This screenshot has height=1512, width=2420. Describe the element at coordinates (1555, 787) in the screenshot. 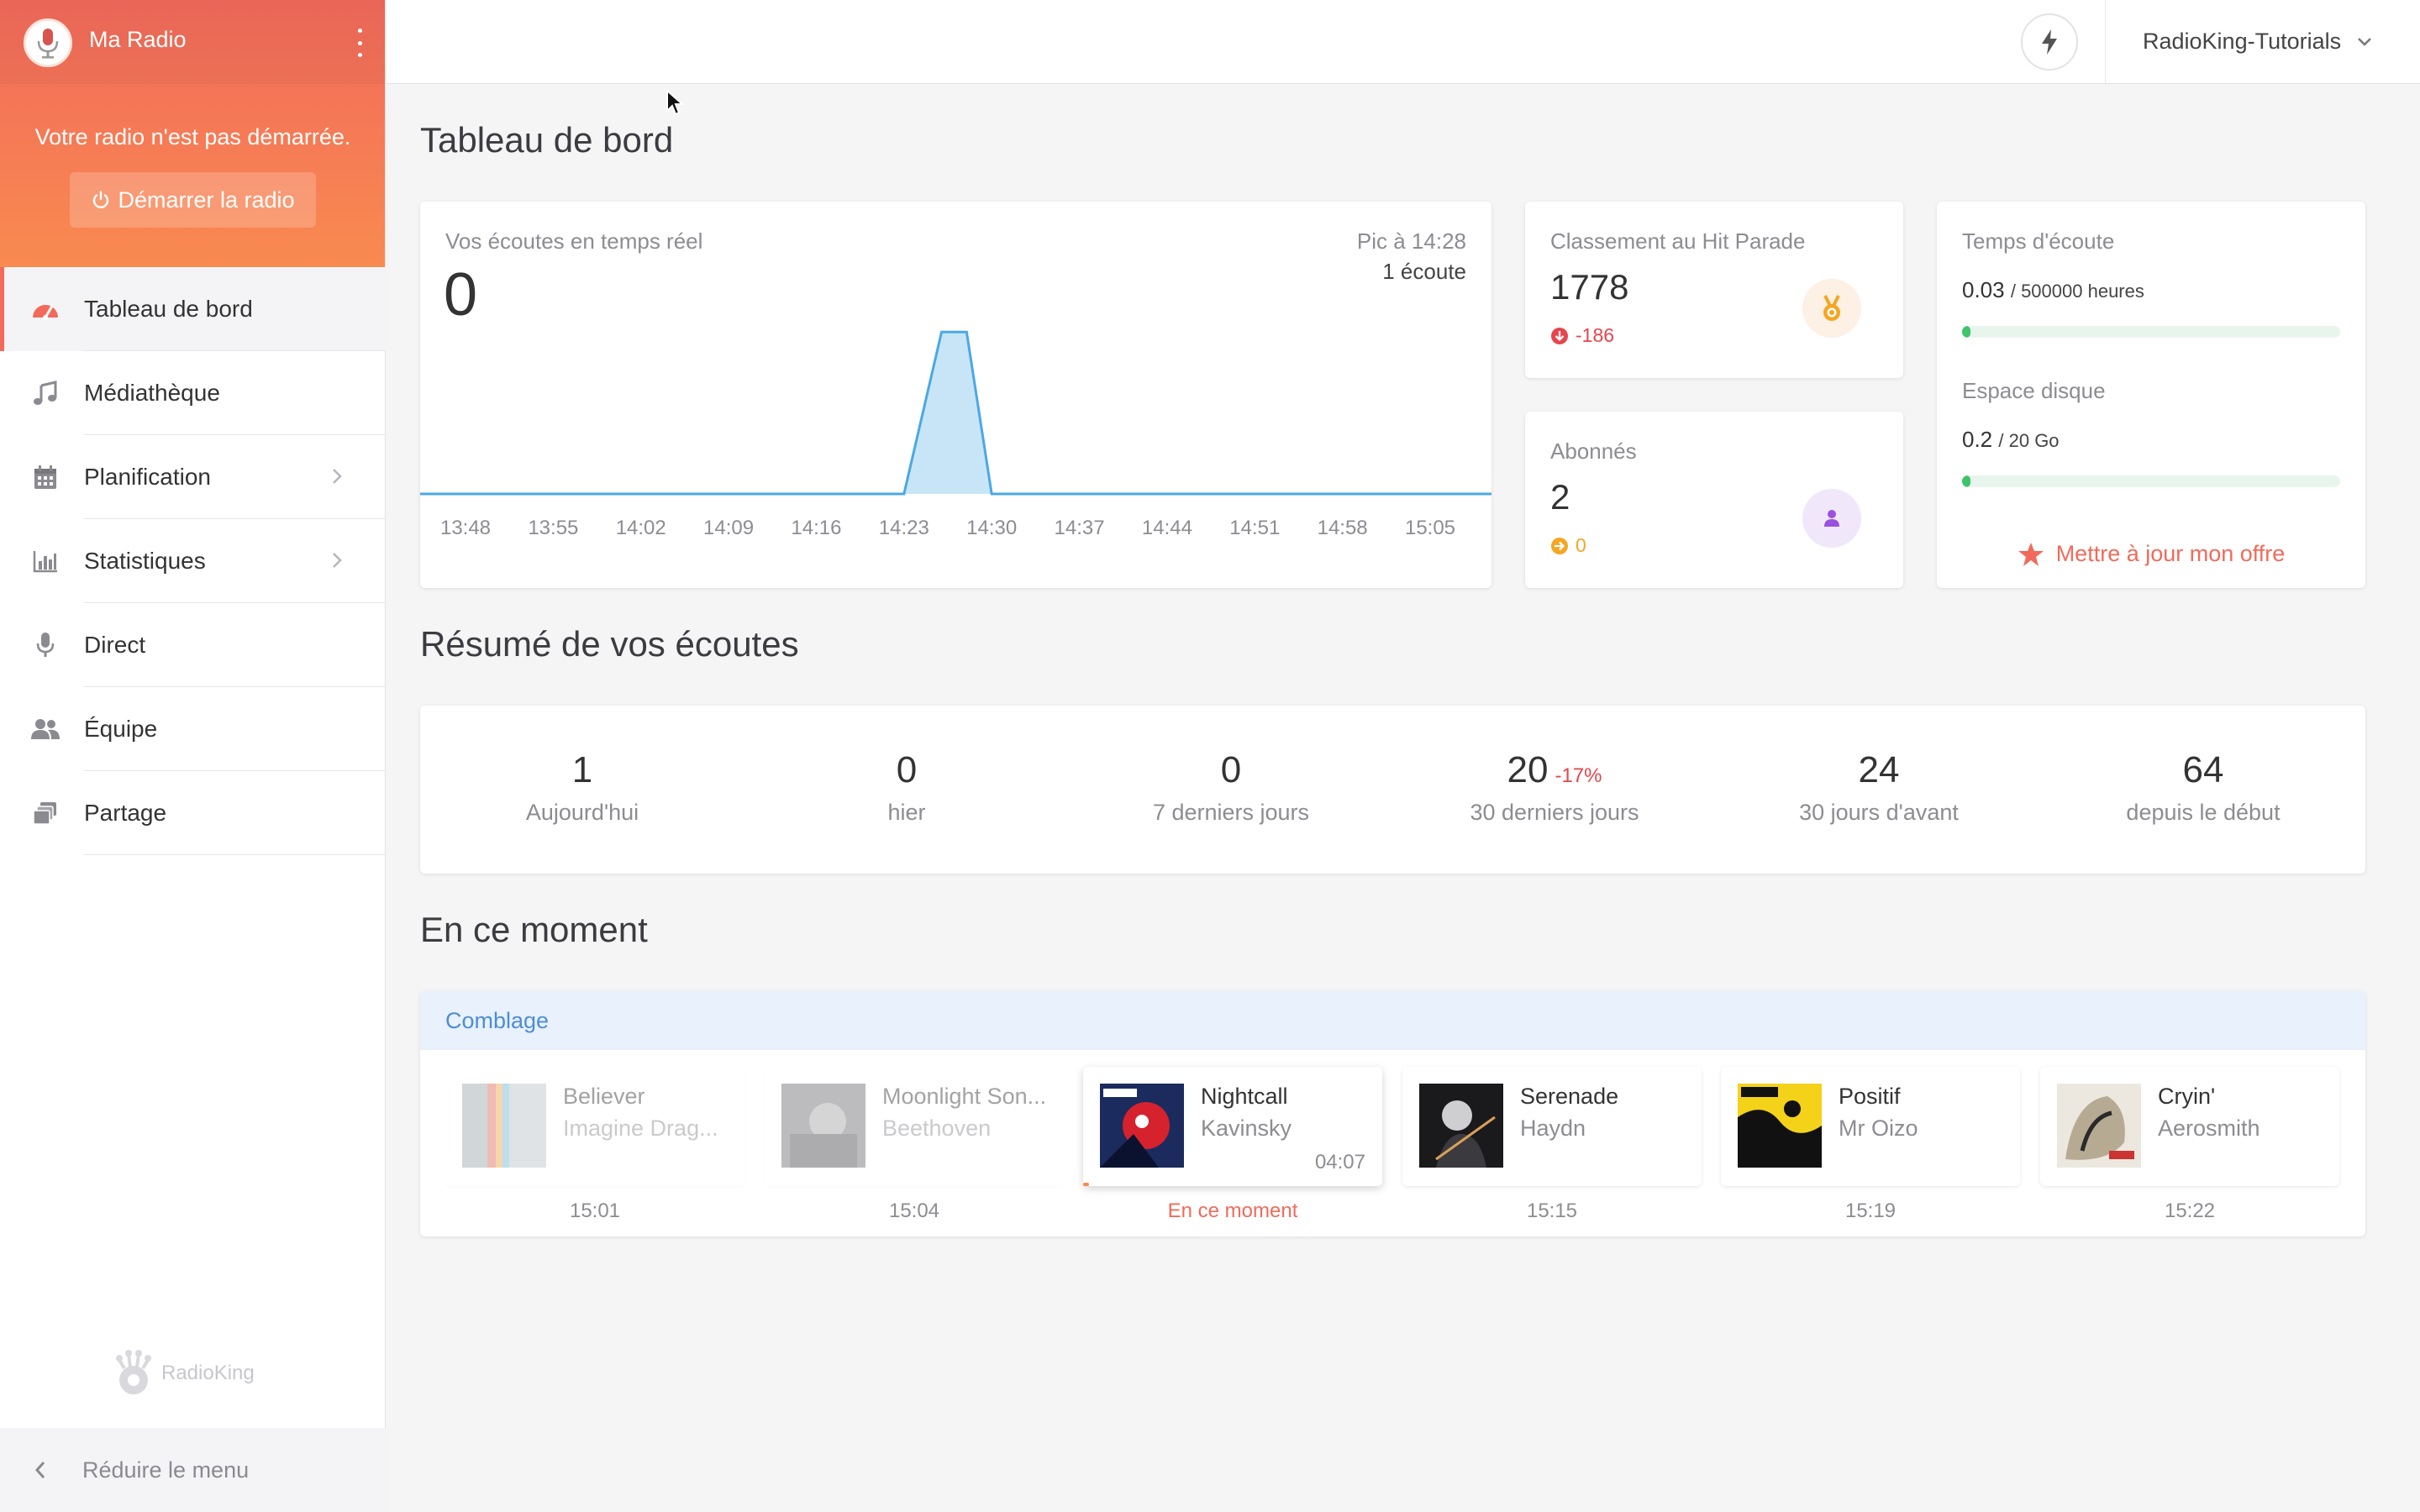

I see `summary-30-days: 20 -17% 30 derniers jours` at that location.